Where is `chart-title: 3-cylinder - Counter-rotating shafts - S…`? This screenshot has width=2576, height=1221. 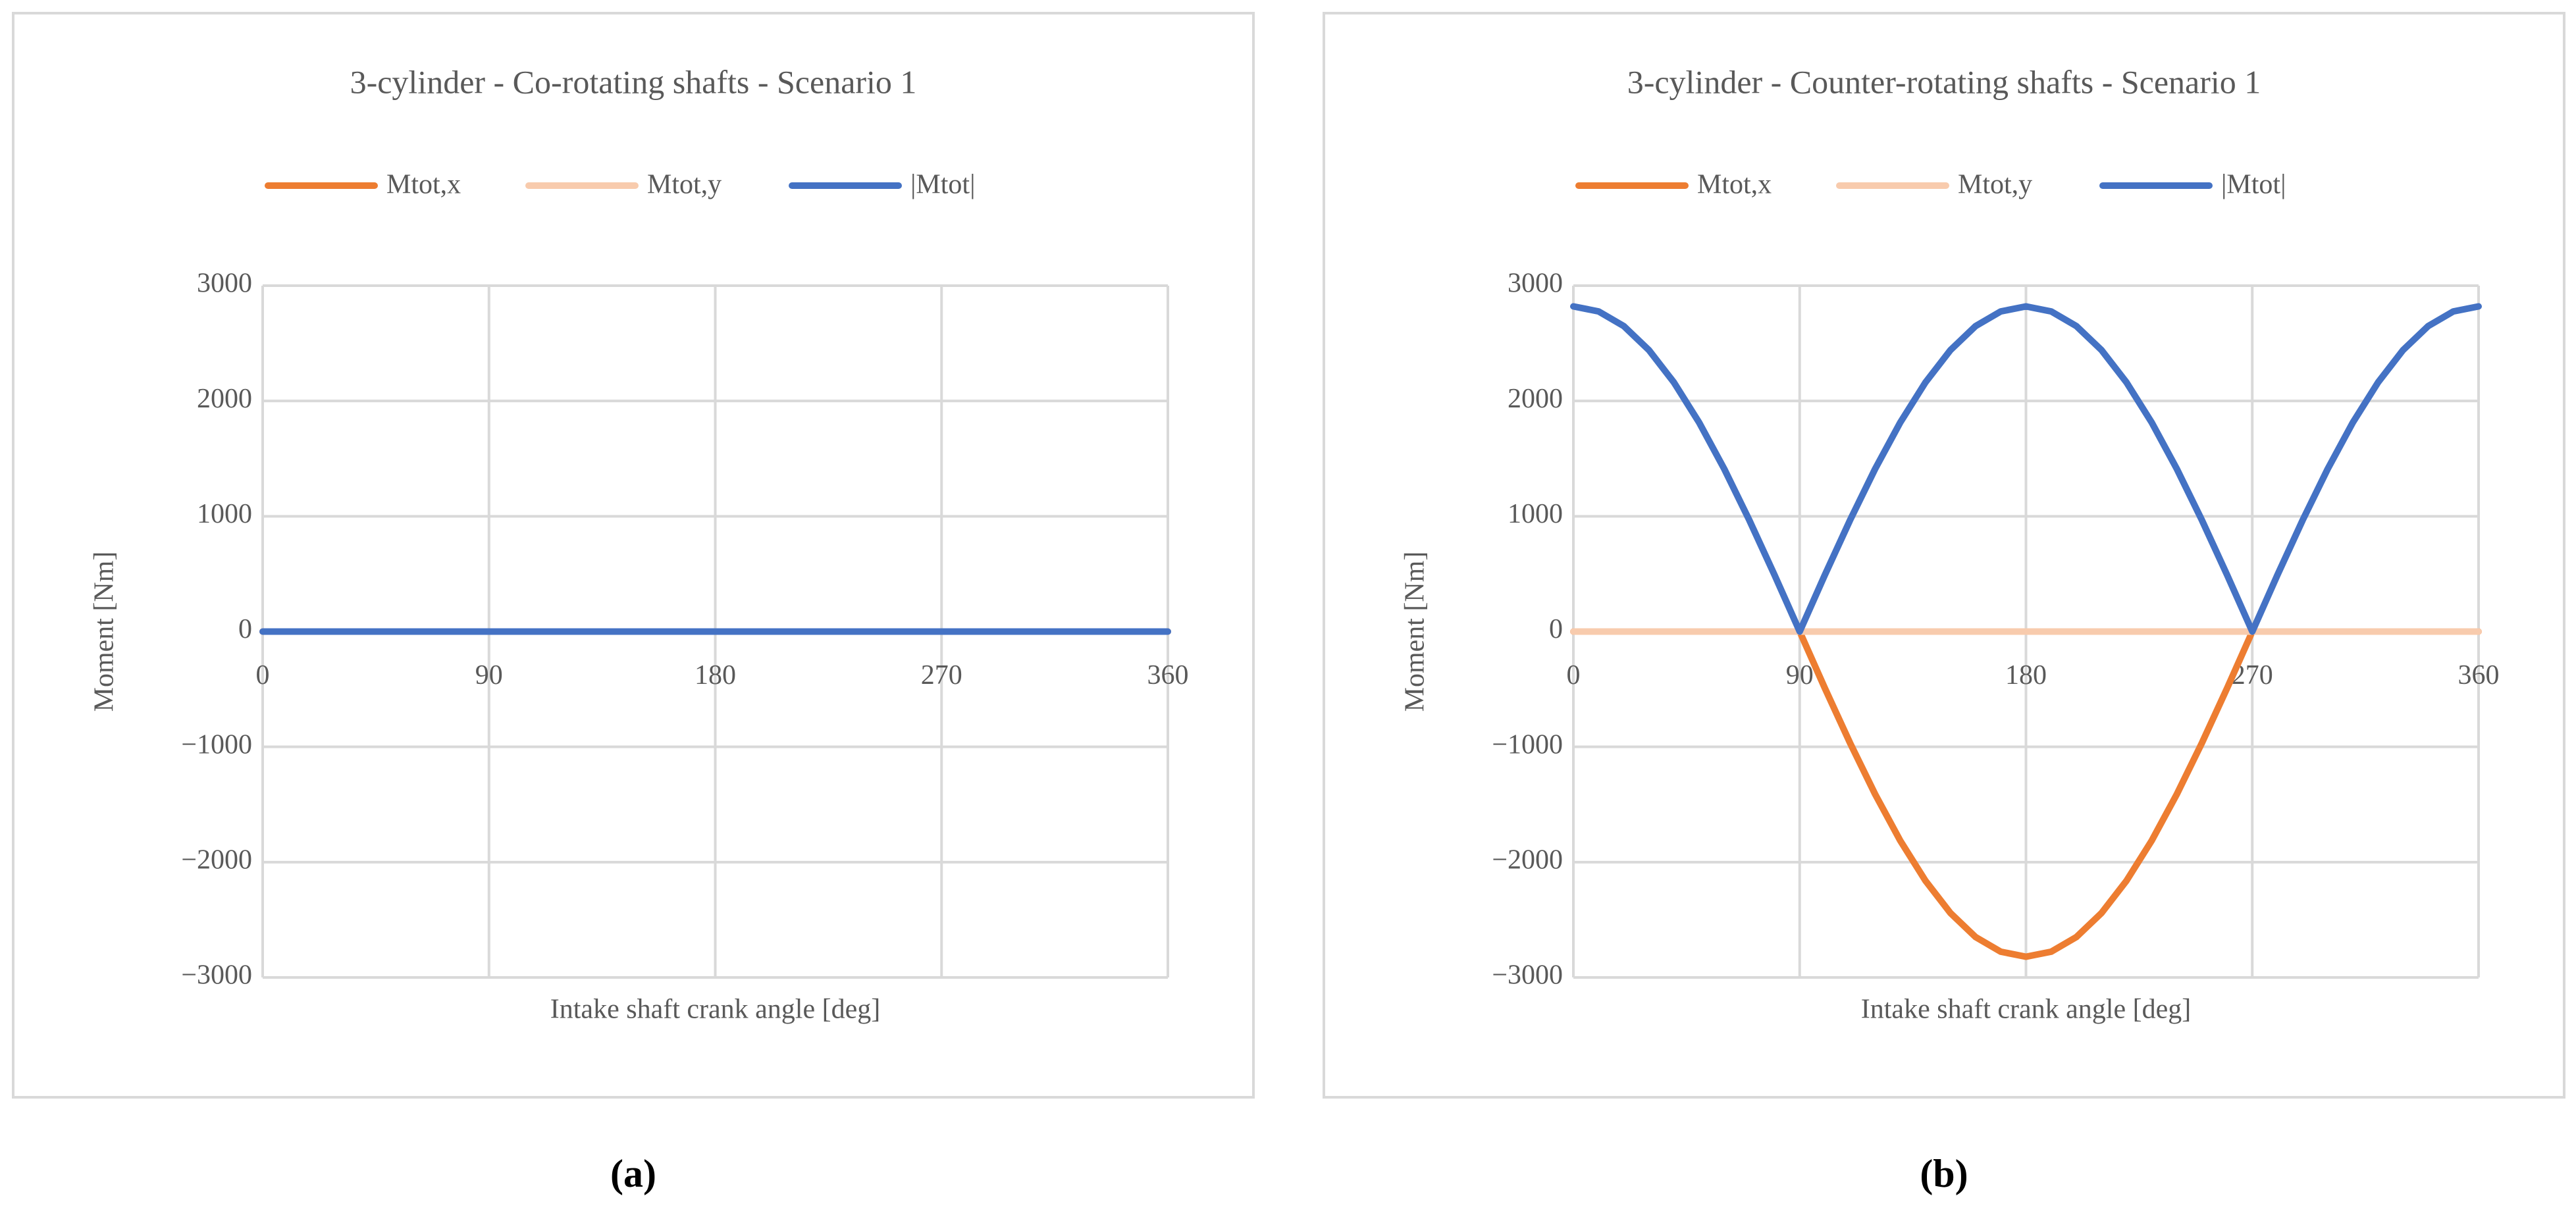
chart-title: 3-cylinder - Counter-rotating shafts - S… is located at coordinates (1944, 81).